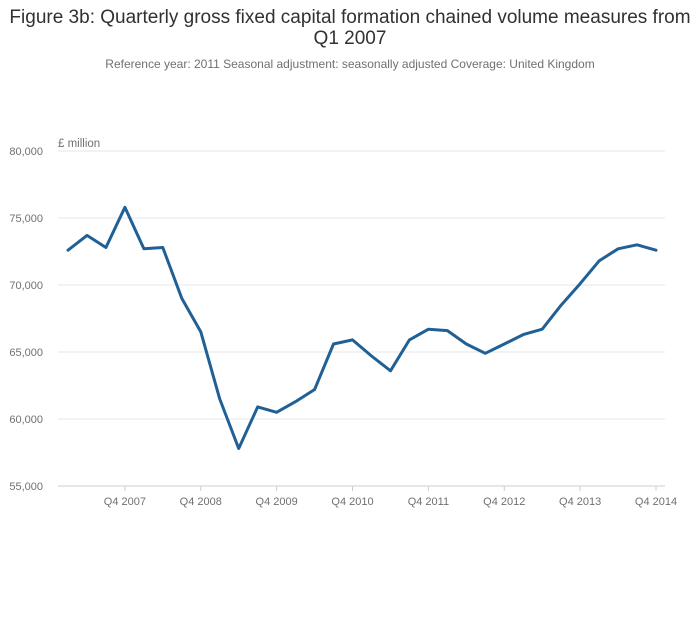  What do you see at coordinates (201, 502) in the screenshot?
I see `x-tick-label: Q4 2008` at bounding box center [201, 502].